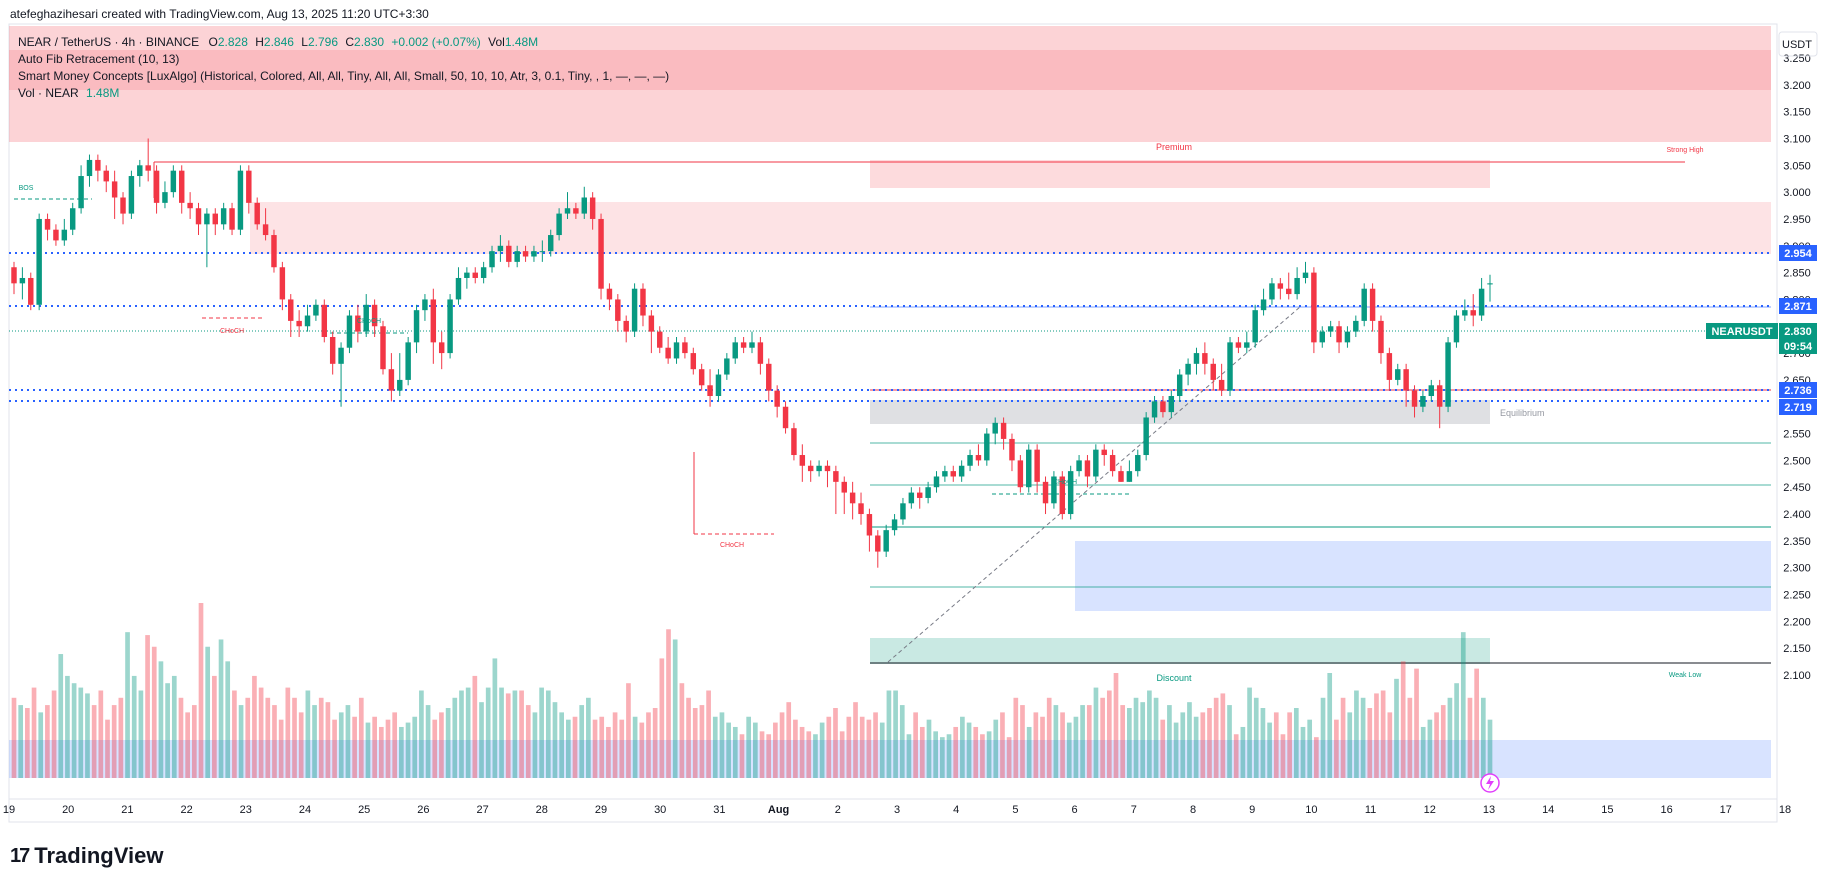  I want to click on time-tick-label: 19, so click(9, 810).